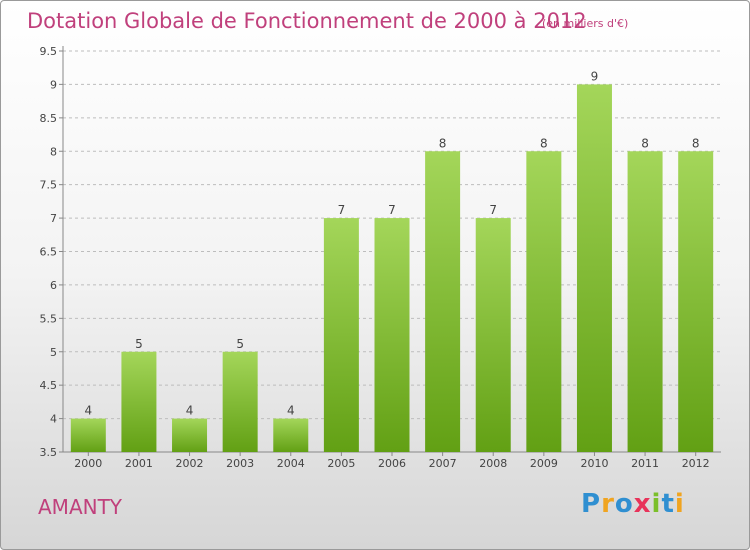 Image resolution: width=750 pixels, height=550 pixels. I want to click on y-tick-label: 5, so click(53, 352).